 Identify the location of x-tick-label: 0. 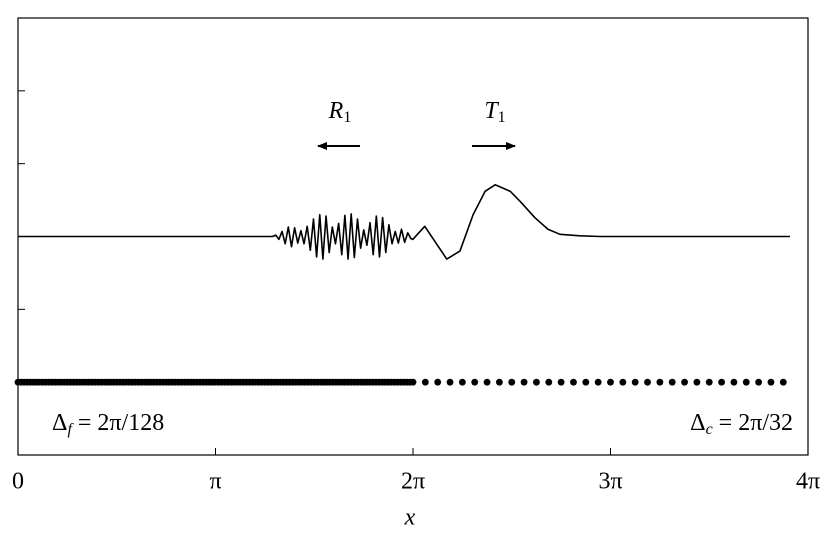
(18, 482).